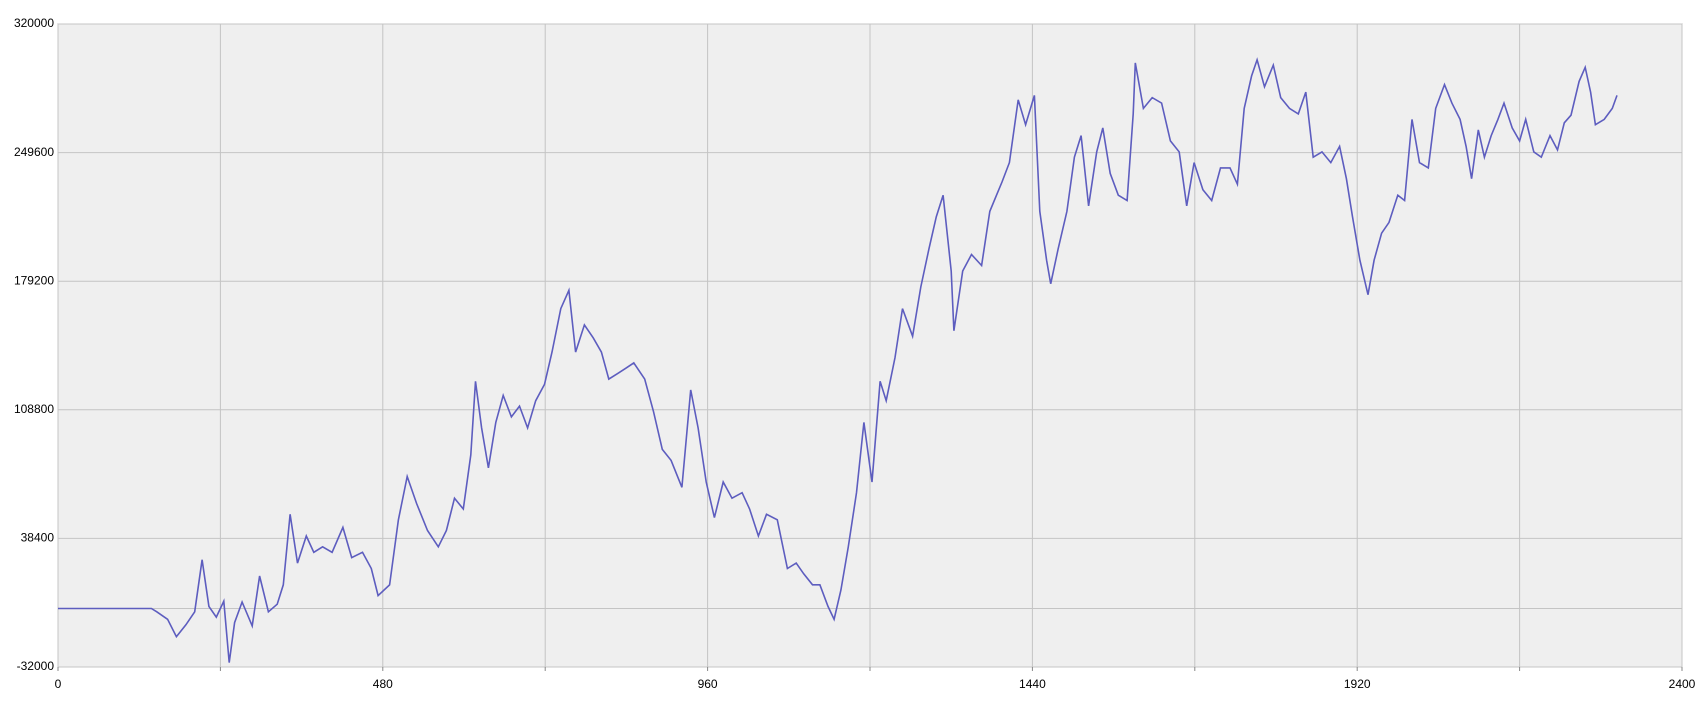 This screenshot has width=1699, height=702. I want to click on y-tick-label: 108800, so click(34, 409).